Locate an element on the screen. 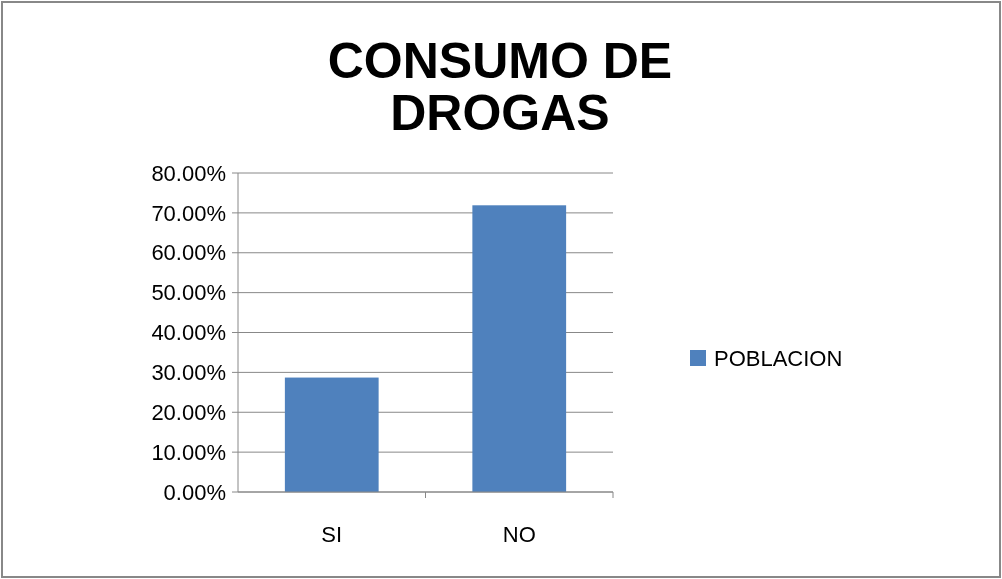  y-tick-label: 70.00% is located at coordinates (188, 213).